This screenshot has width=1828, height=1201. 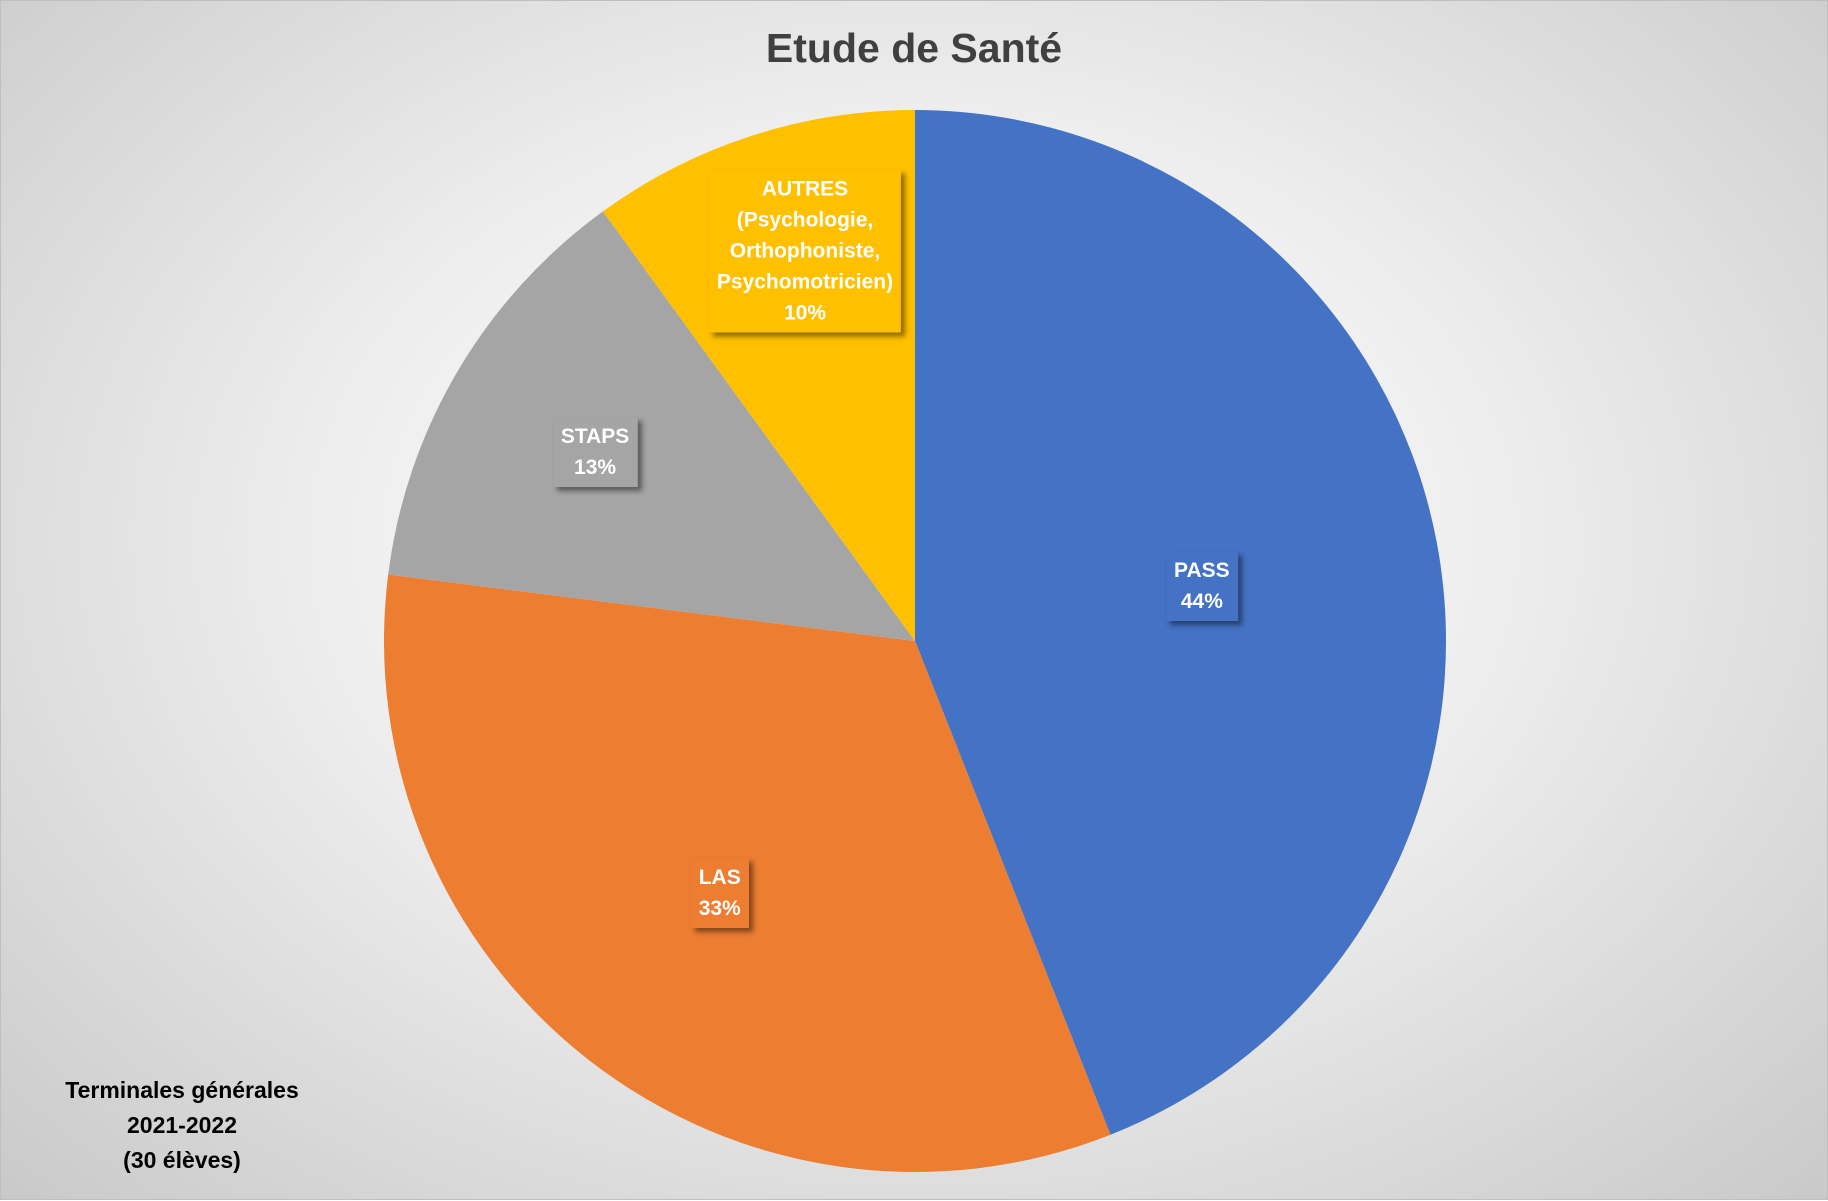 What do you see at coordinates (595, 467) in the screenshot?
I see `slice-percent-label: 13%` at bounding box center [595, 467].